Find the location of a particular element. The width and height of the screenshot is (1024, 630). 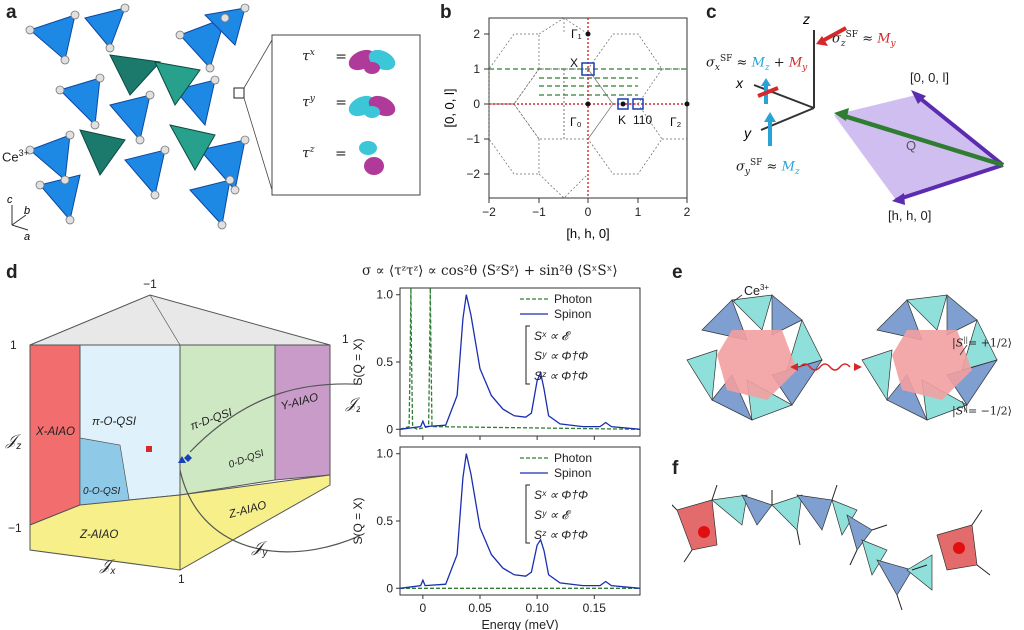

y-axis-label: [0, 0, l] is located at coordinates (449, 107).